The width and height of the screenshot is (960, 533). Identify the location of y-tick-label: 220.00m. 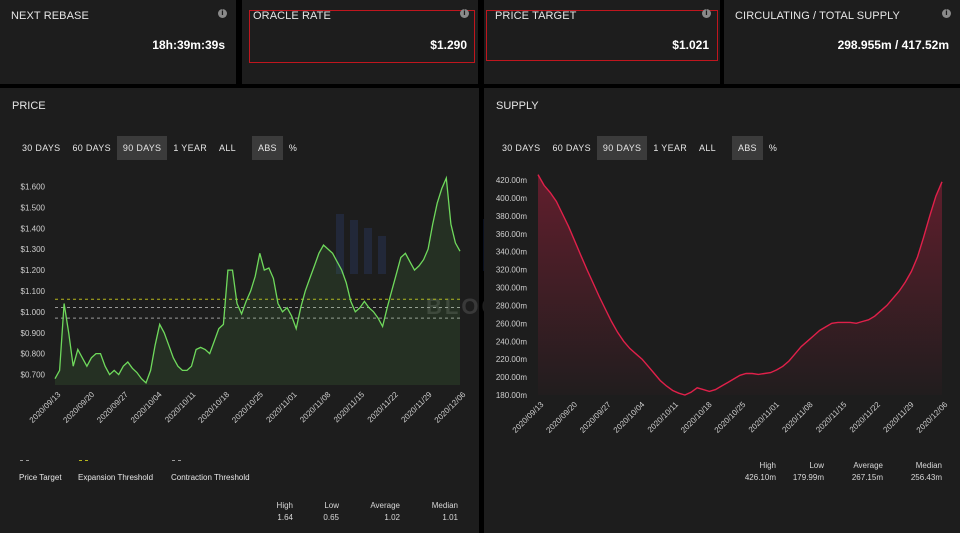
(511, 359).